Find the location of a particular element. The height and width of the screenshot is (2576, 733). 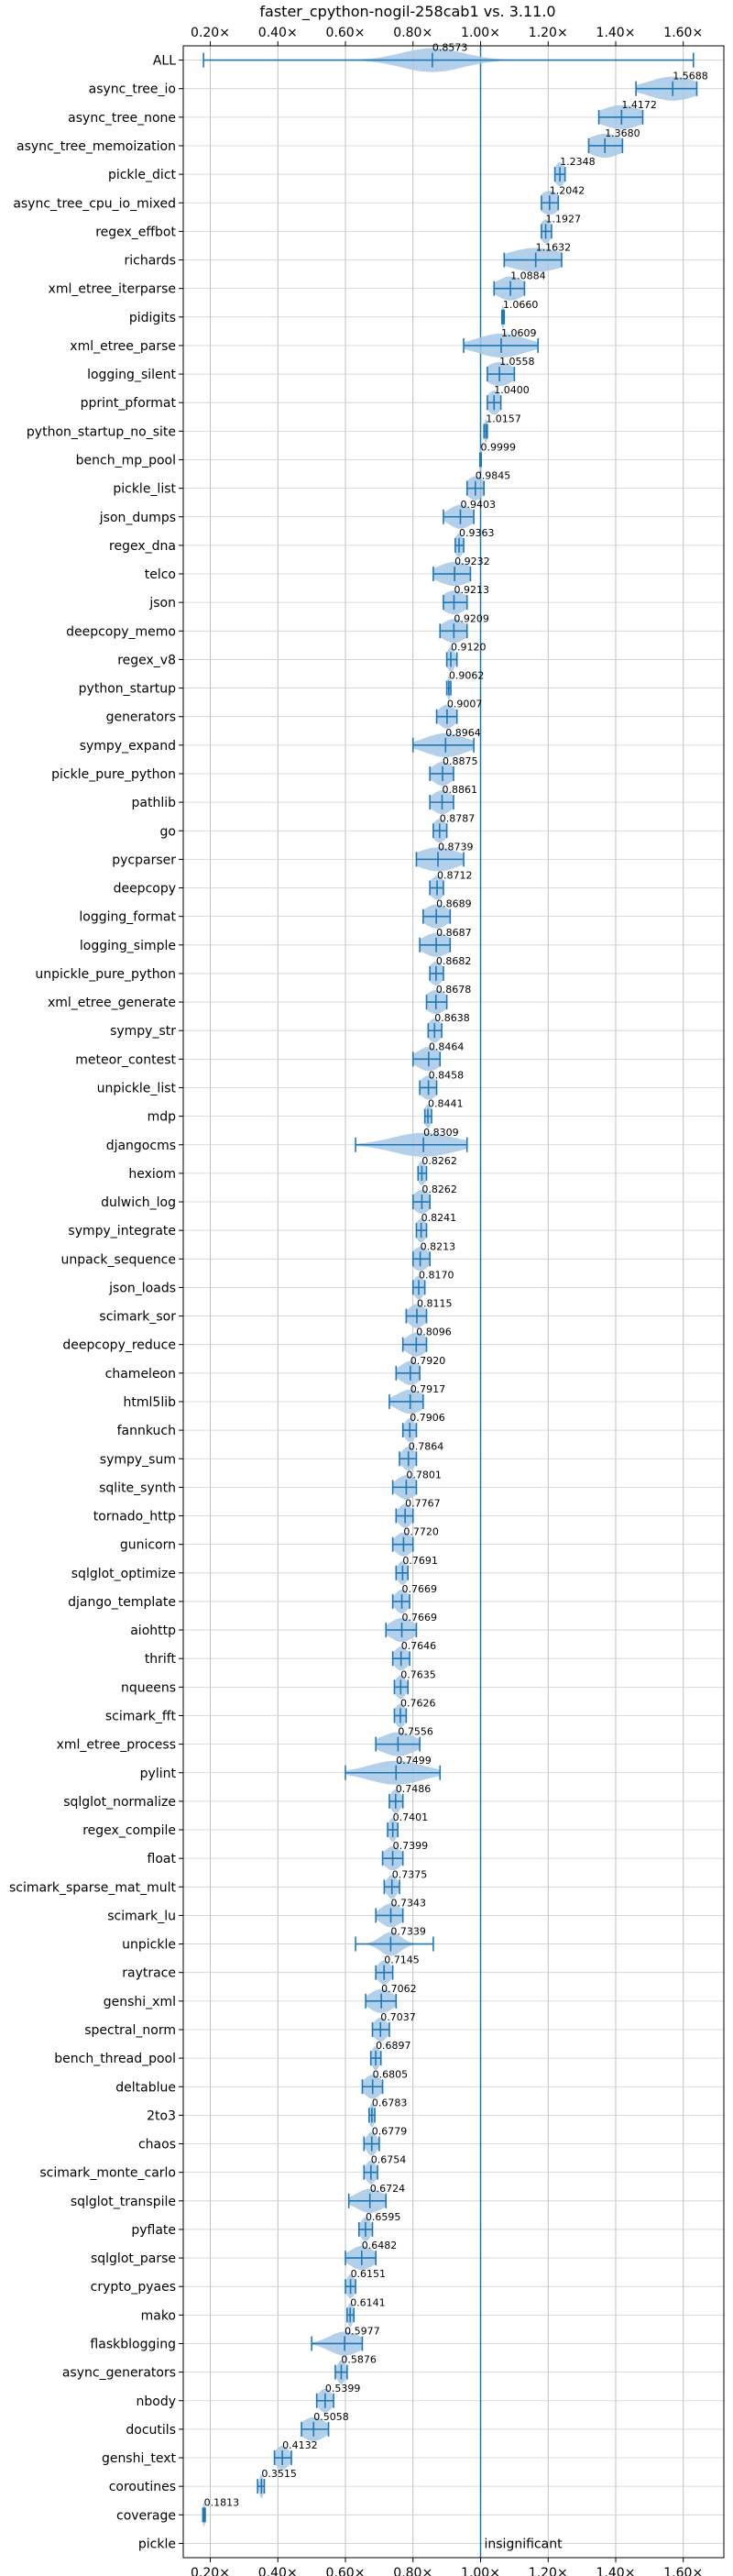

value-label: 0.6805 is located at coordinates (391, 2074).